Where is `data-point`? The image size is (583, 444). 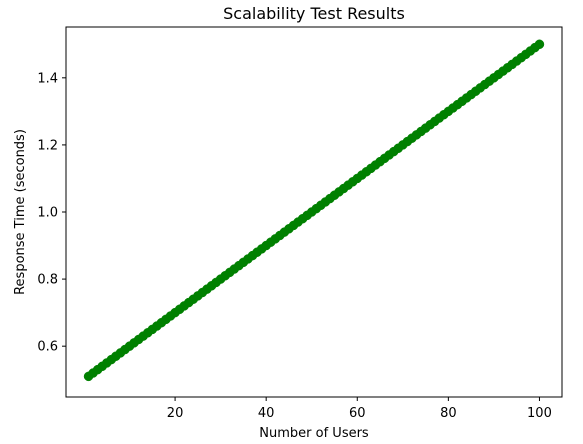 data-point is located at coordinates (539, 44).